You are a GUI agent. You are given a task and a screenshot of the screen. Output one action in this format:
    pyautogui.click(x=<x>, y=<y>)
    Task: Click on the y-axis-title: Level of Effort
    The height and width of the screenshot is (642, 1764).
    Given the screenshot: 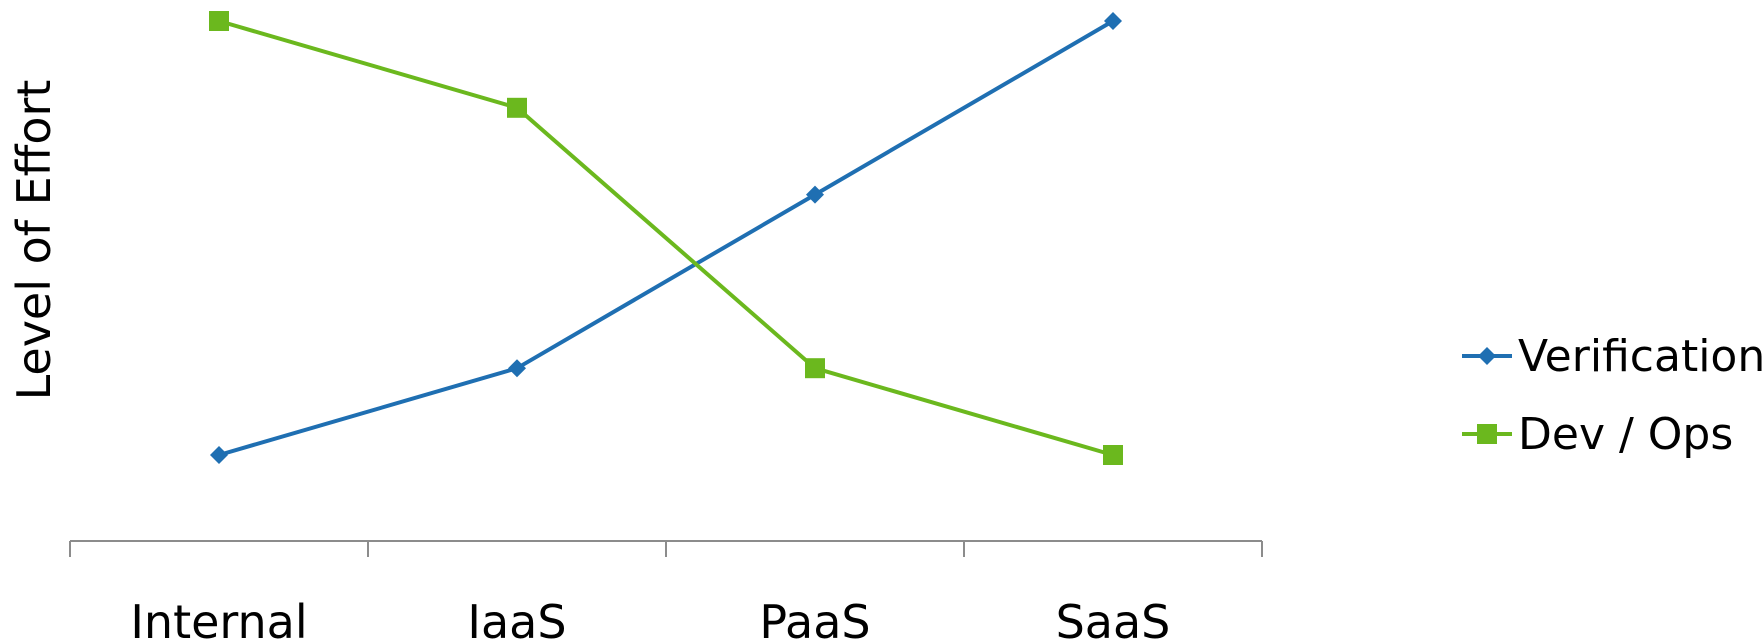 What is the action you would take?
    pyautogui.click(x=34, y=240)
    